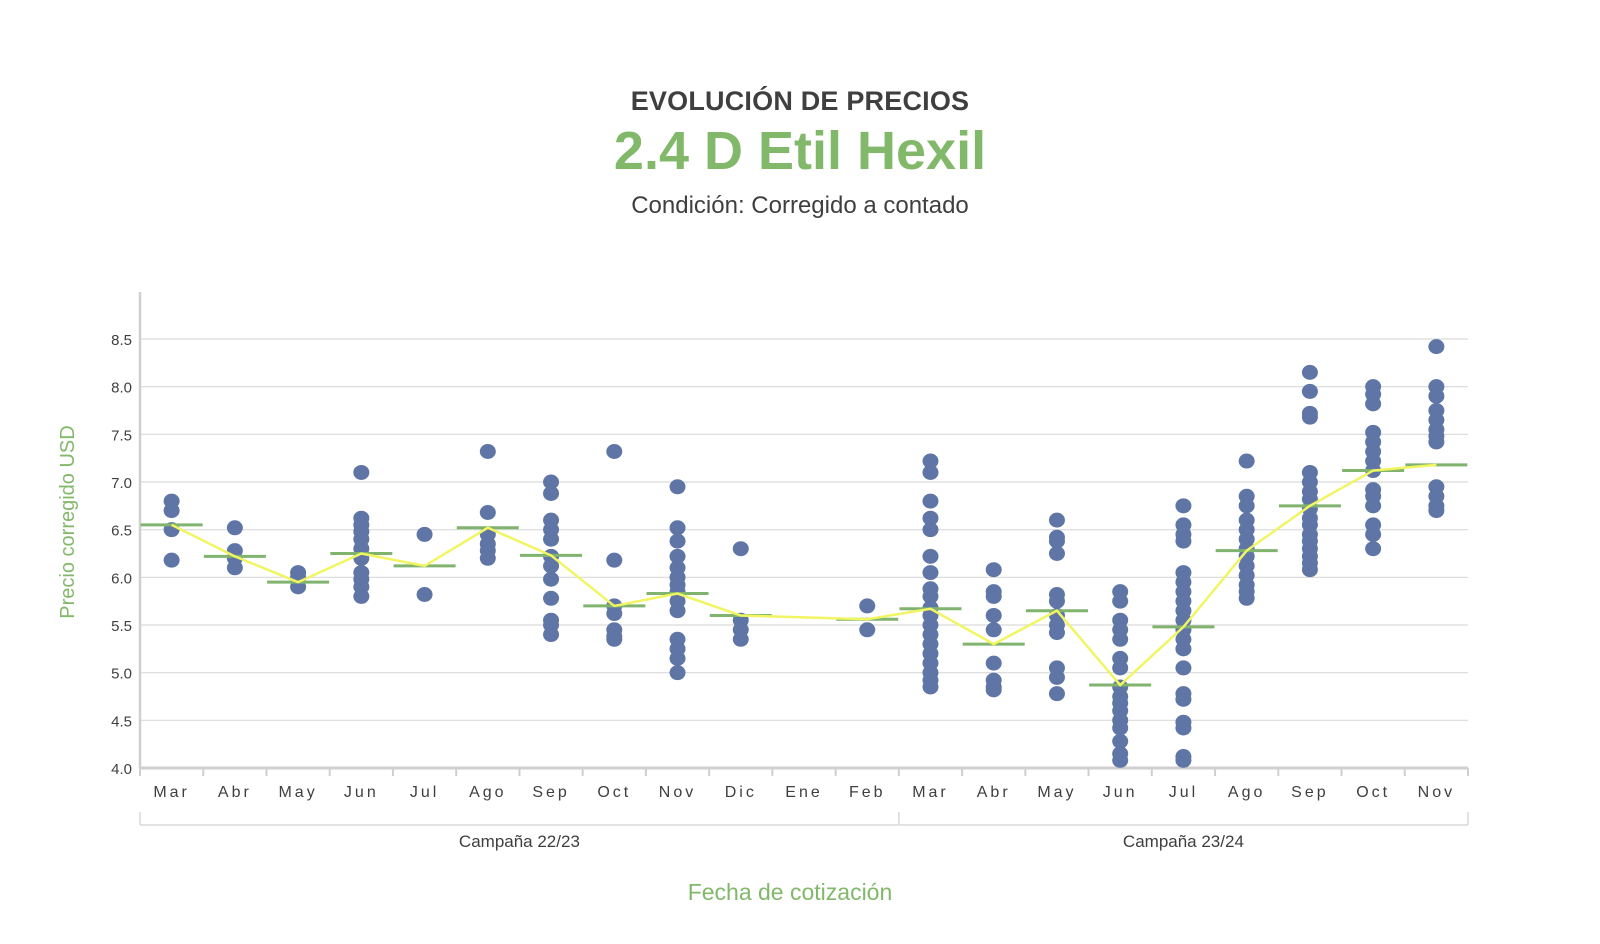 Image resolution: width=1600 pixels, height=944 pixels. Describe the element at coordinates (803, 792) in the screenshot. I see `x-tick-label: Ene` at that location.